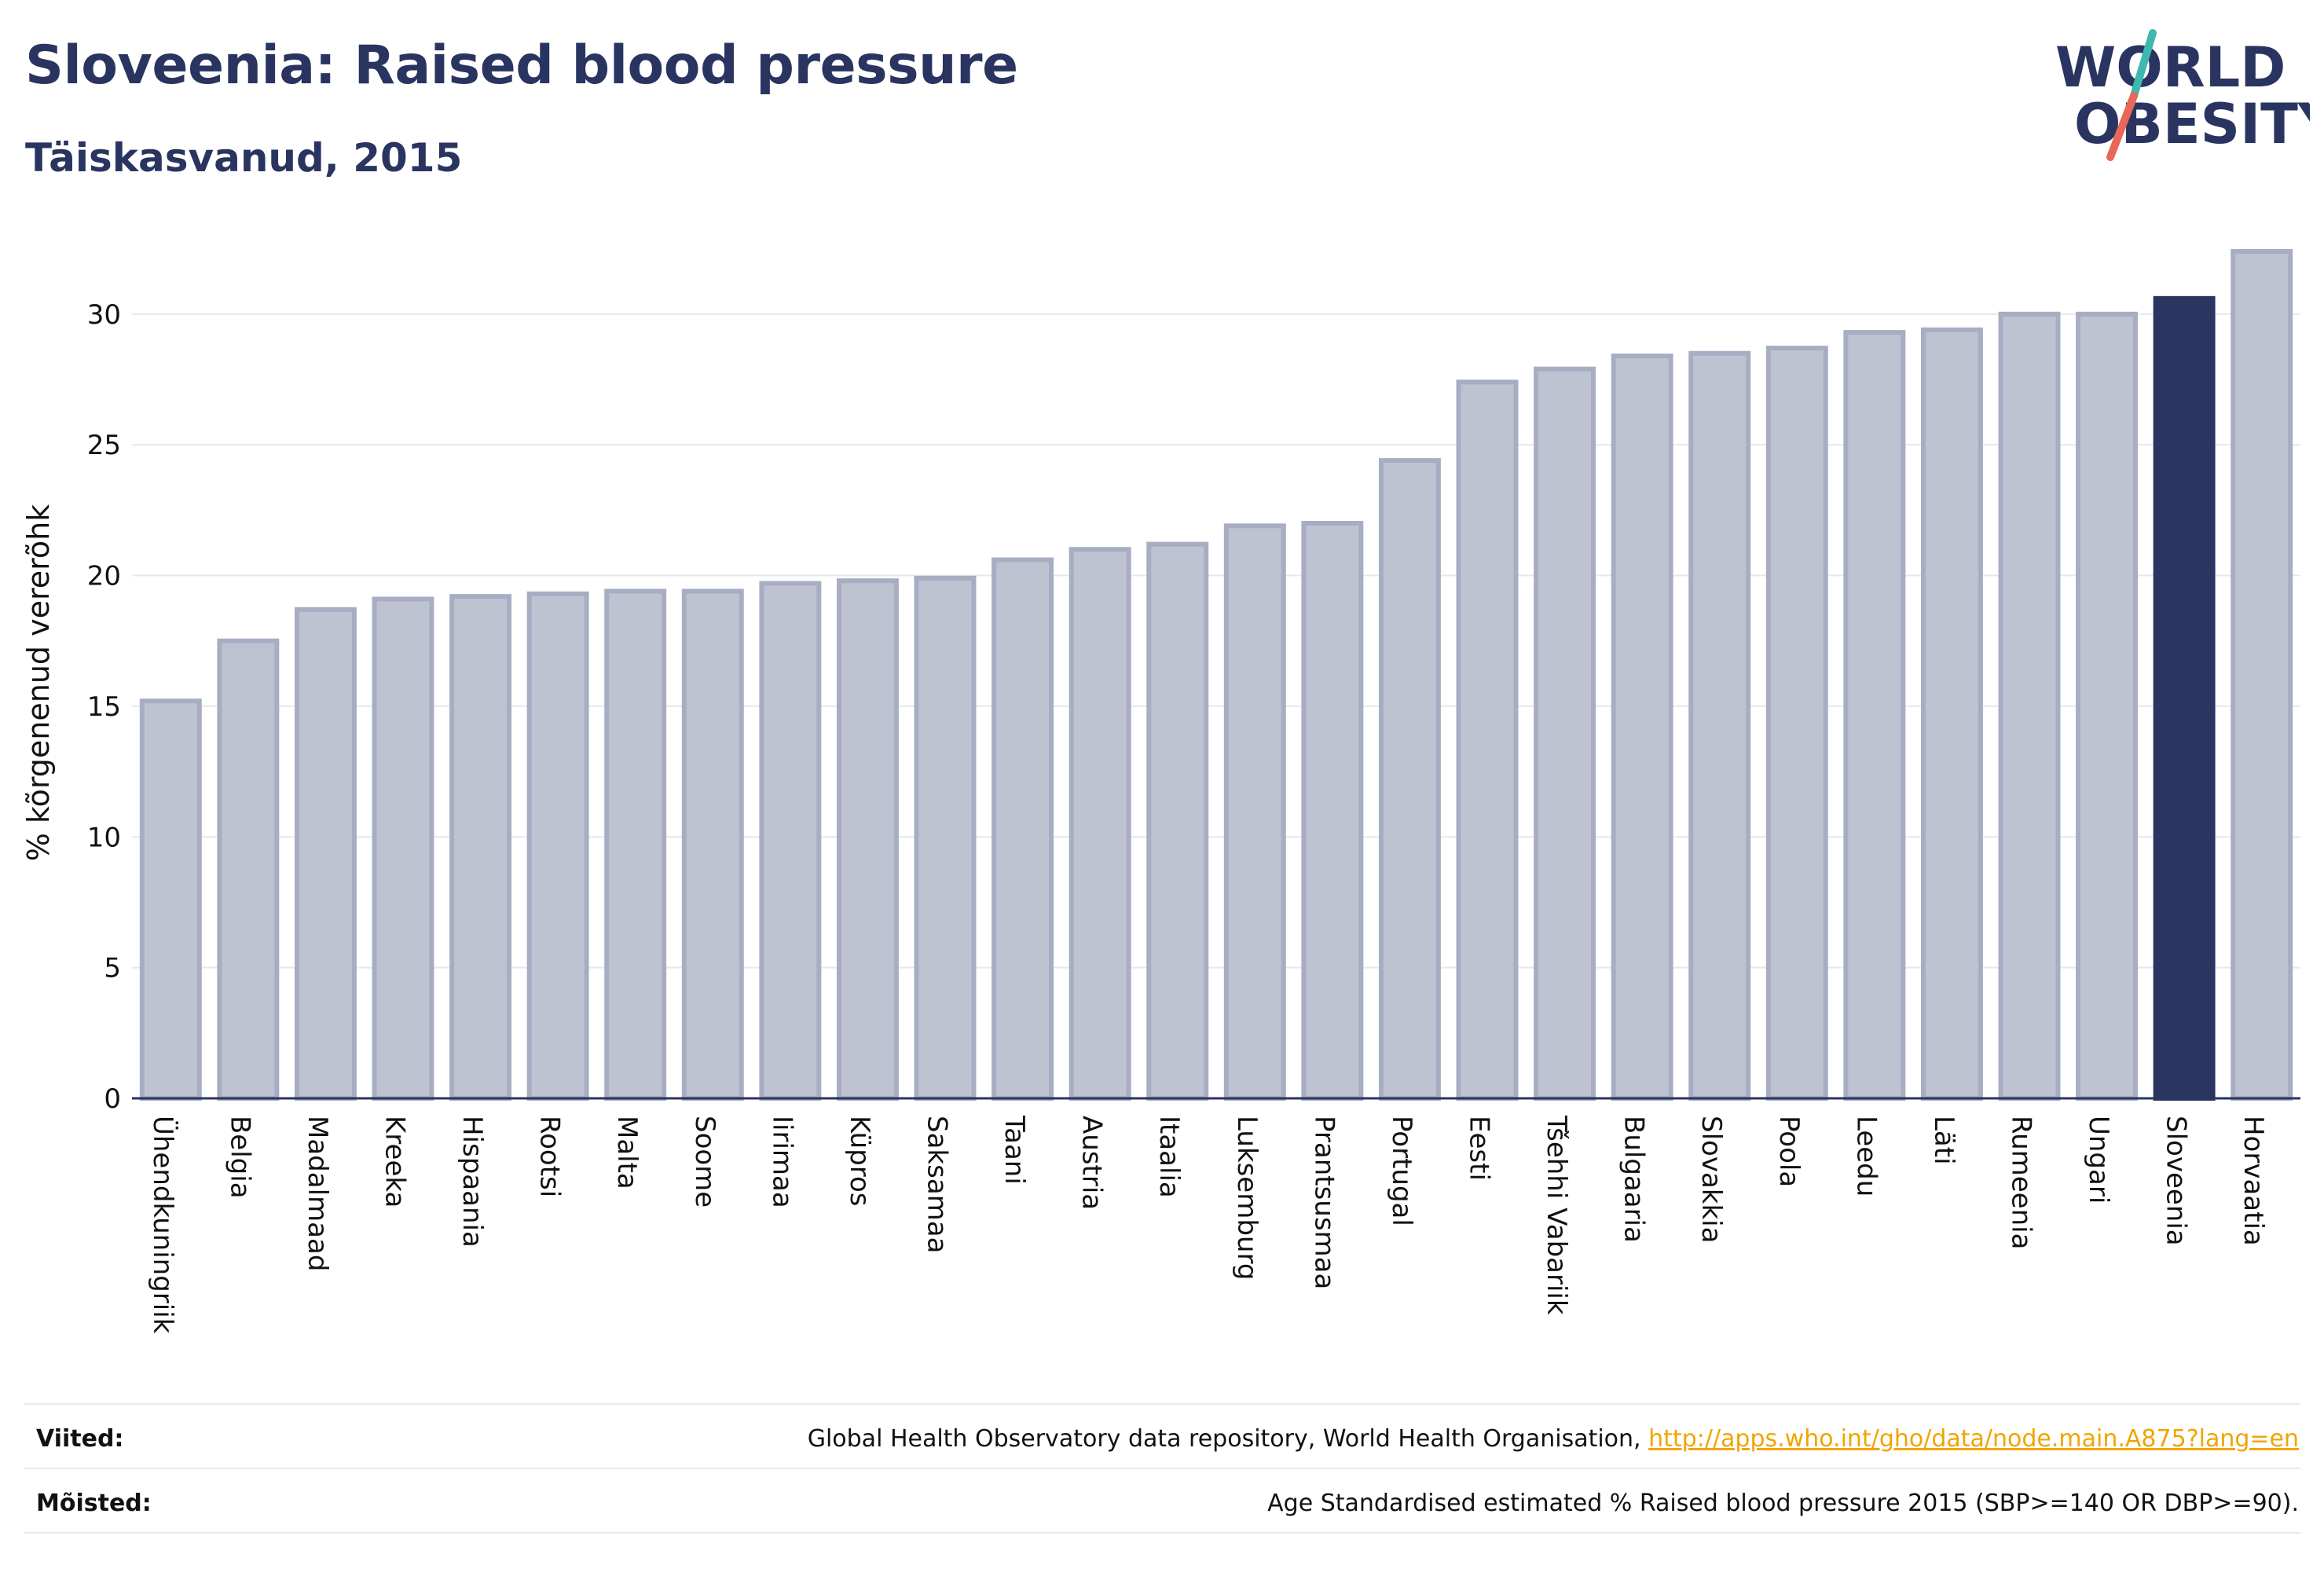 The image size is (2324, 1576). Describe the element at coordinates (1332, 811) in the screenshot. I see `bar-prantsusmaa` at that location.